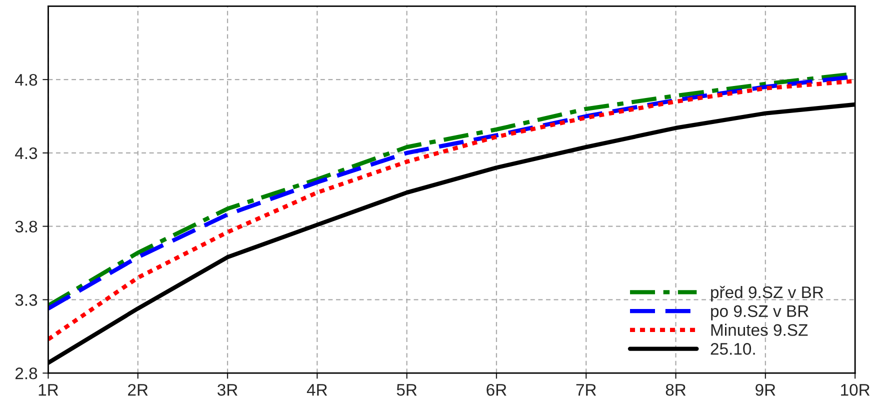 Image resolution: width=877 pixels, height=410 pixels. I want to click on x-tick-label: 5R, so click(406, 390).